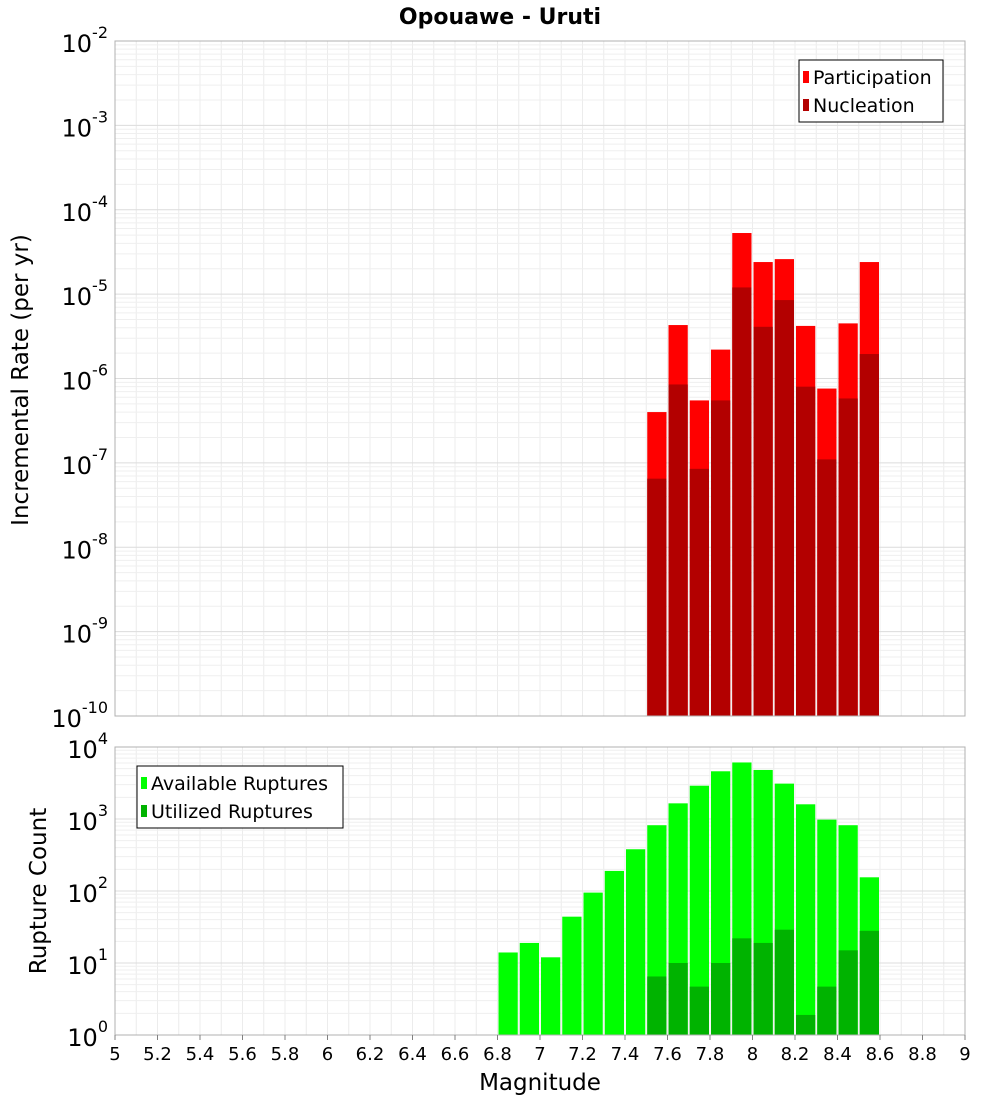 The height and width of the screenshot is (1100, 1000). Describe the element at coordinates (87, 1034) in the screenshot. I see `count-y-tick-label: 10⁰` at that location.